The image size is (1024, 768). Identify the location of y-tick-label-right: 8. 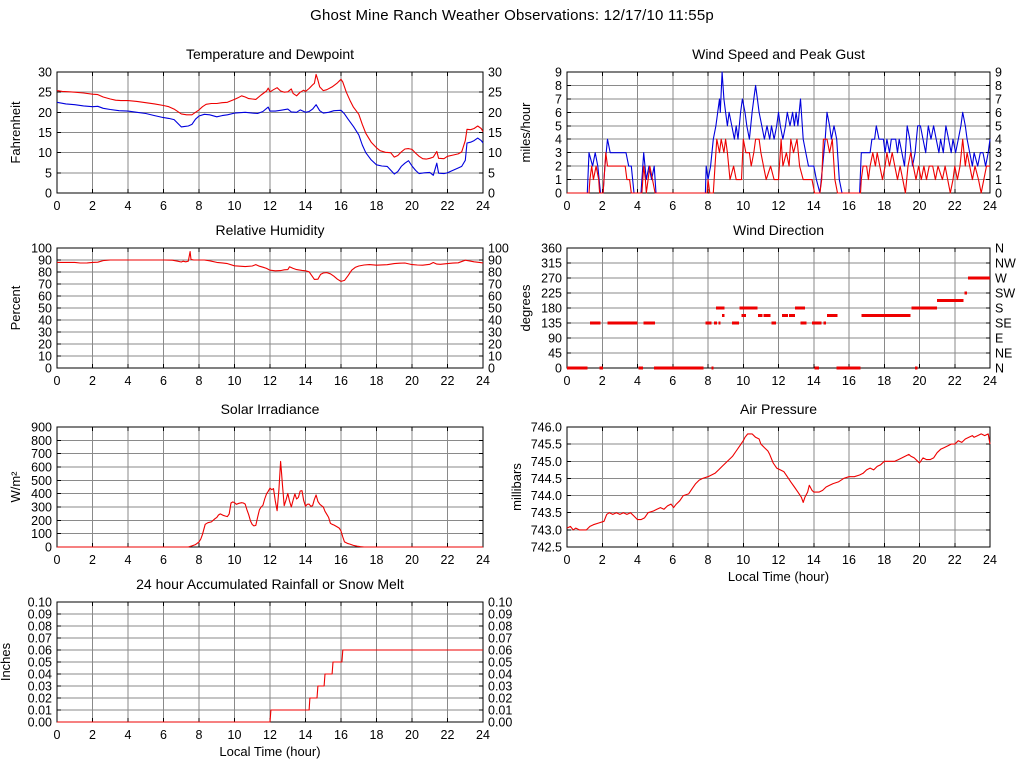
(998, 86).